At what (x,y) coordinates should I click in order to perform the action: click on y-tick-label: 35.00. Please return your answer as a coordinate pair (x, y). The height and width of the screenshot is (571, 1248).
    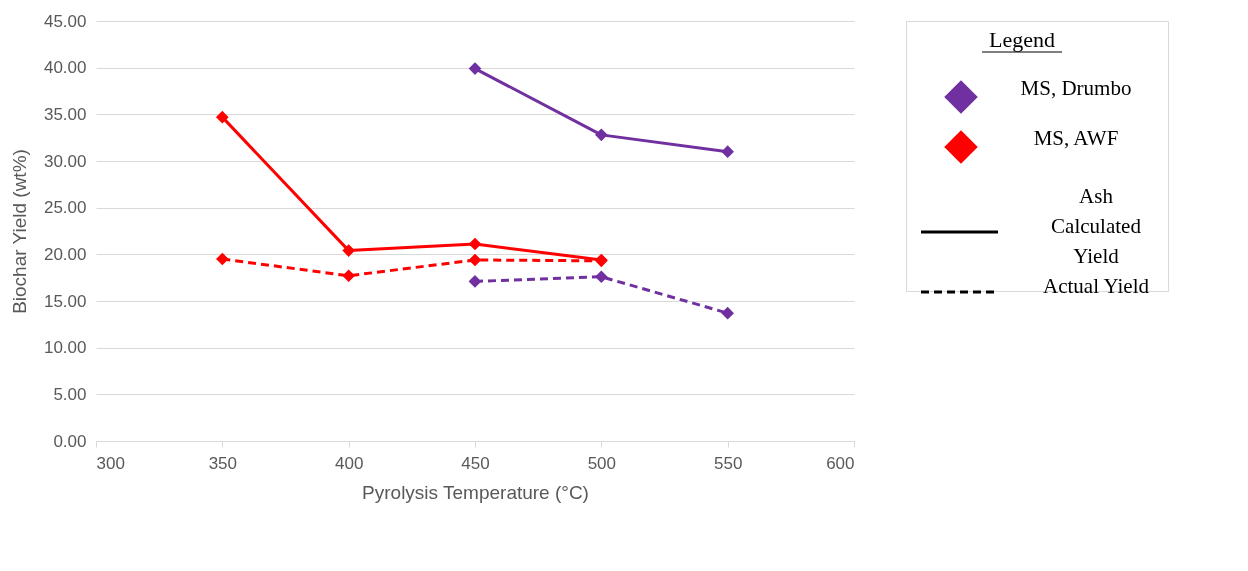
    Looking at the image, I should click on (65, 114).